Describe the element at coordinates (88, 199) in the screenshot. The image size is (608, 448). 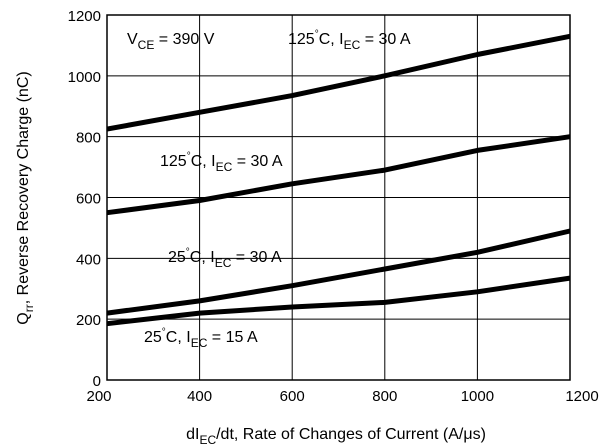
I see `y-tick-label: 600` at that location.